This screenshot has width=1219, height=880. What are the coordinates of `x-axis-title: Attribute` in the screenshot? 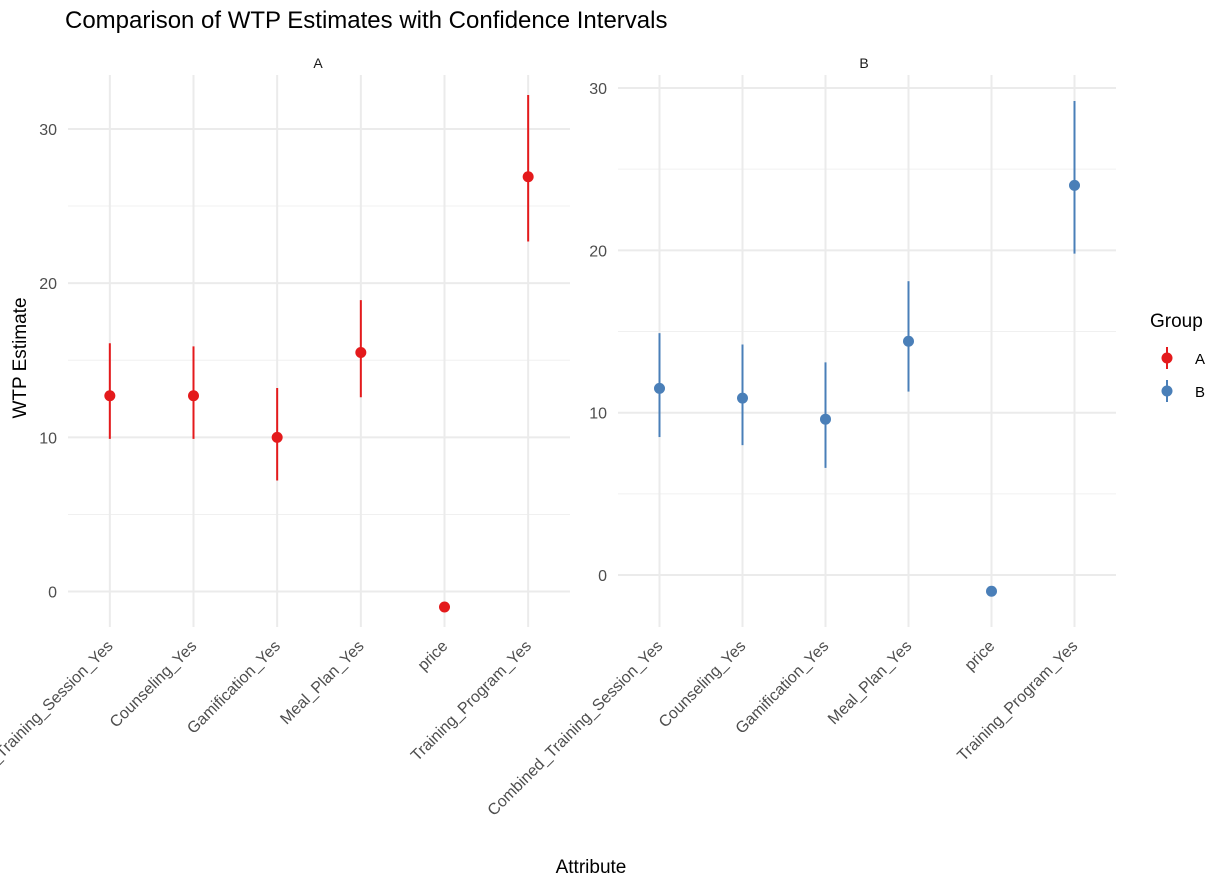 It's located at (591, 867).